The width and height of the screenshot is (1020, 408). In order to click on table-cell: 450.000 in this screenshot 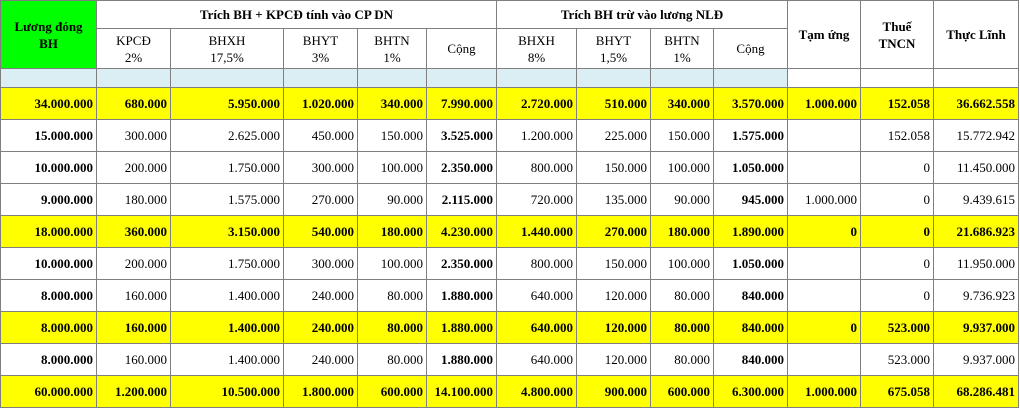, I will do `click(320, 135)`.